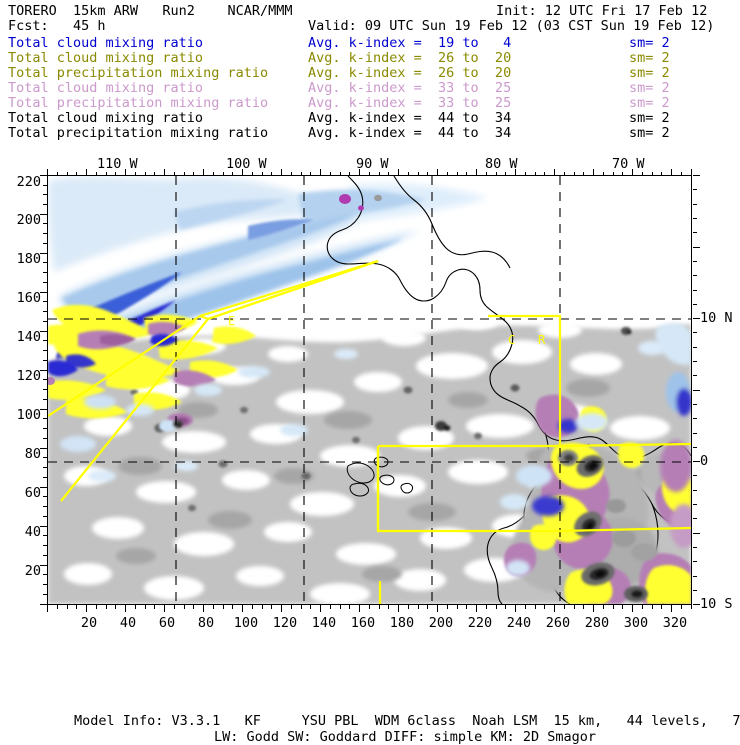 The width and height of the screenshot is (740, 745). What do you see at coordinates (57, 26) in the screenshot?
I see `forecast-hour: Fcst: 45 h` at bounding box center [57, 26].